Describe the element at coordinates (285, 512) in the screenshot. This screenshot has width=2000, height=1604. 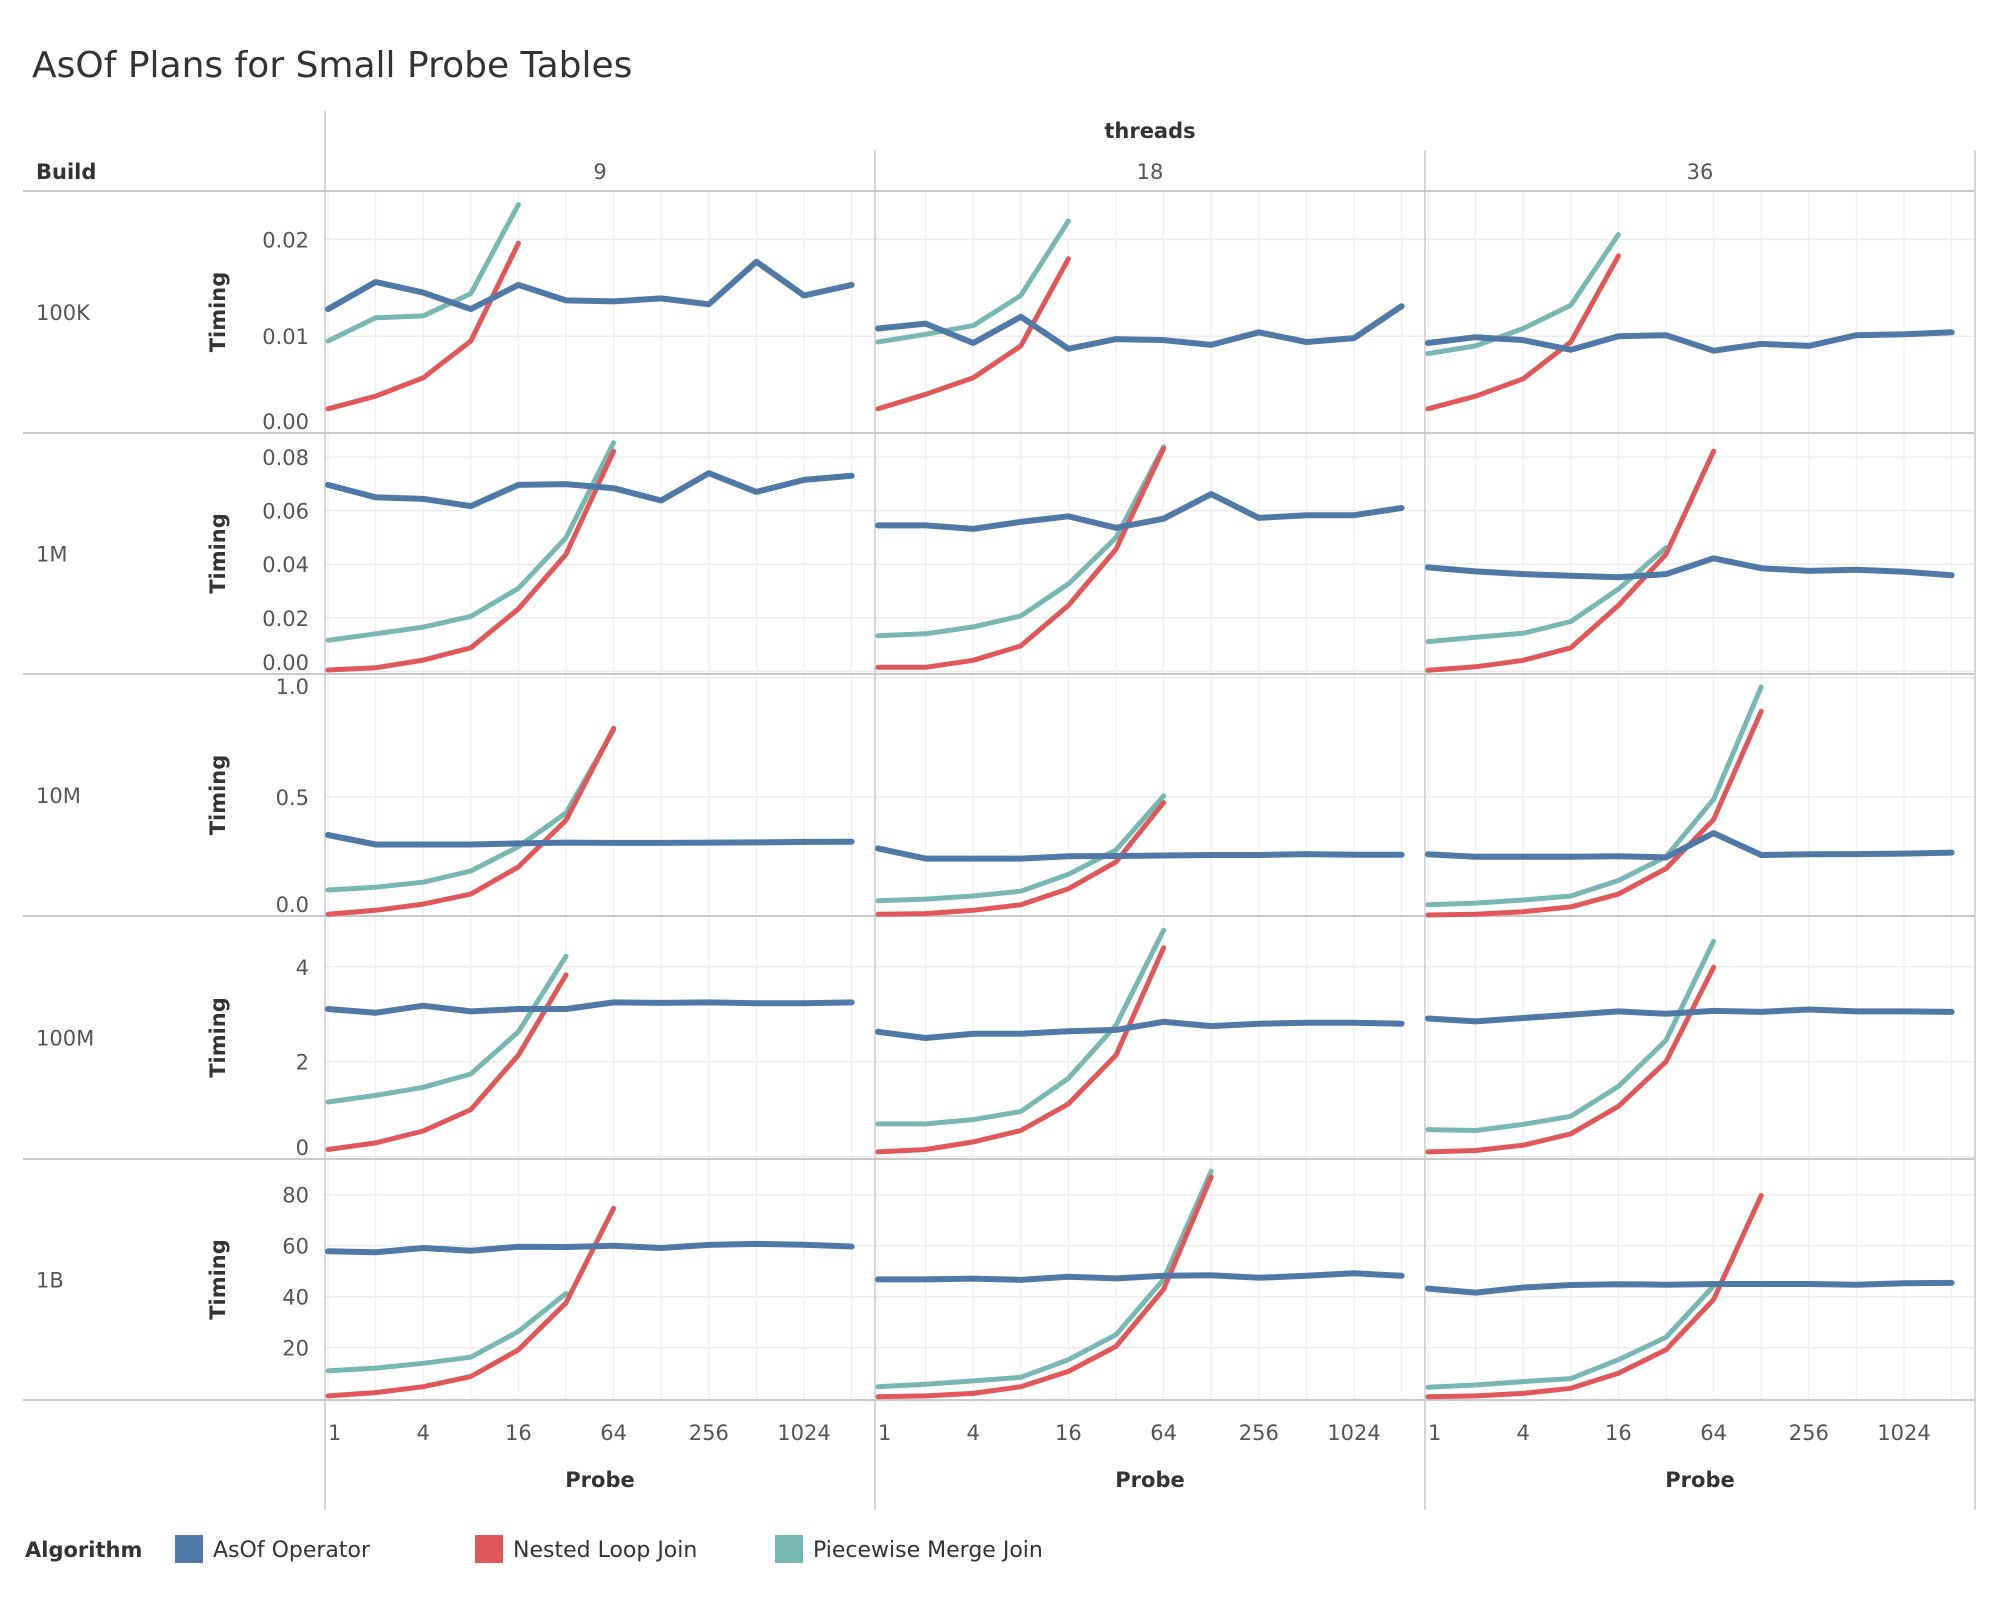
I see `y-tick-label: 0.06` at that location.